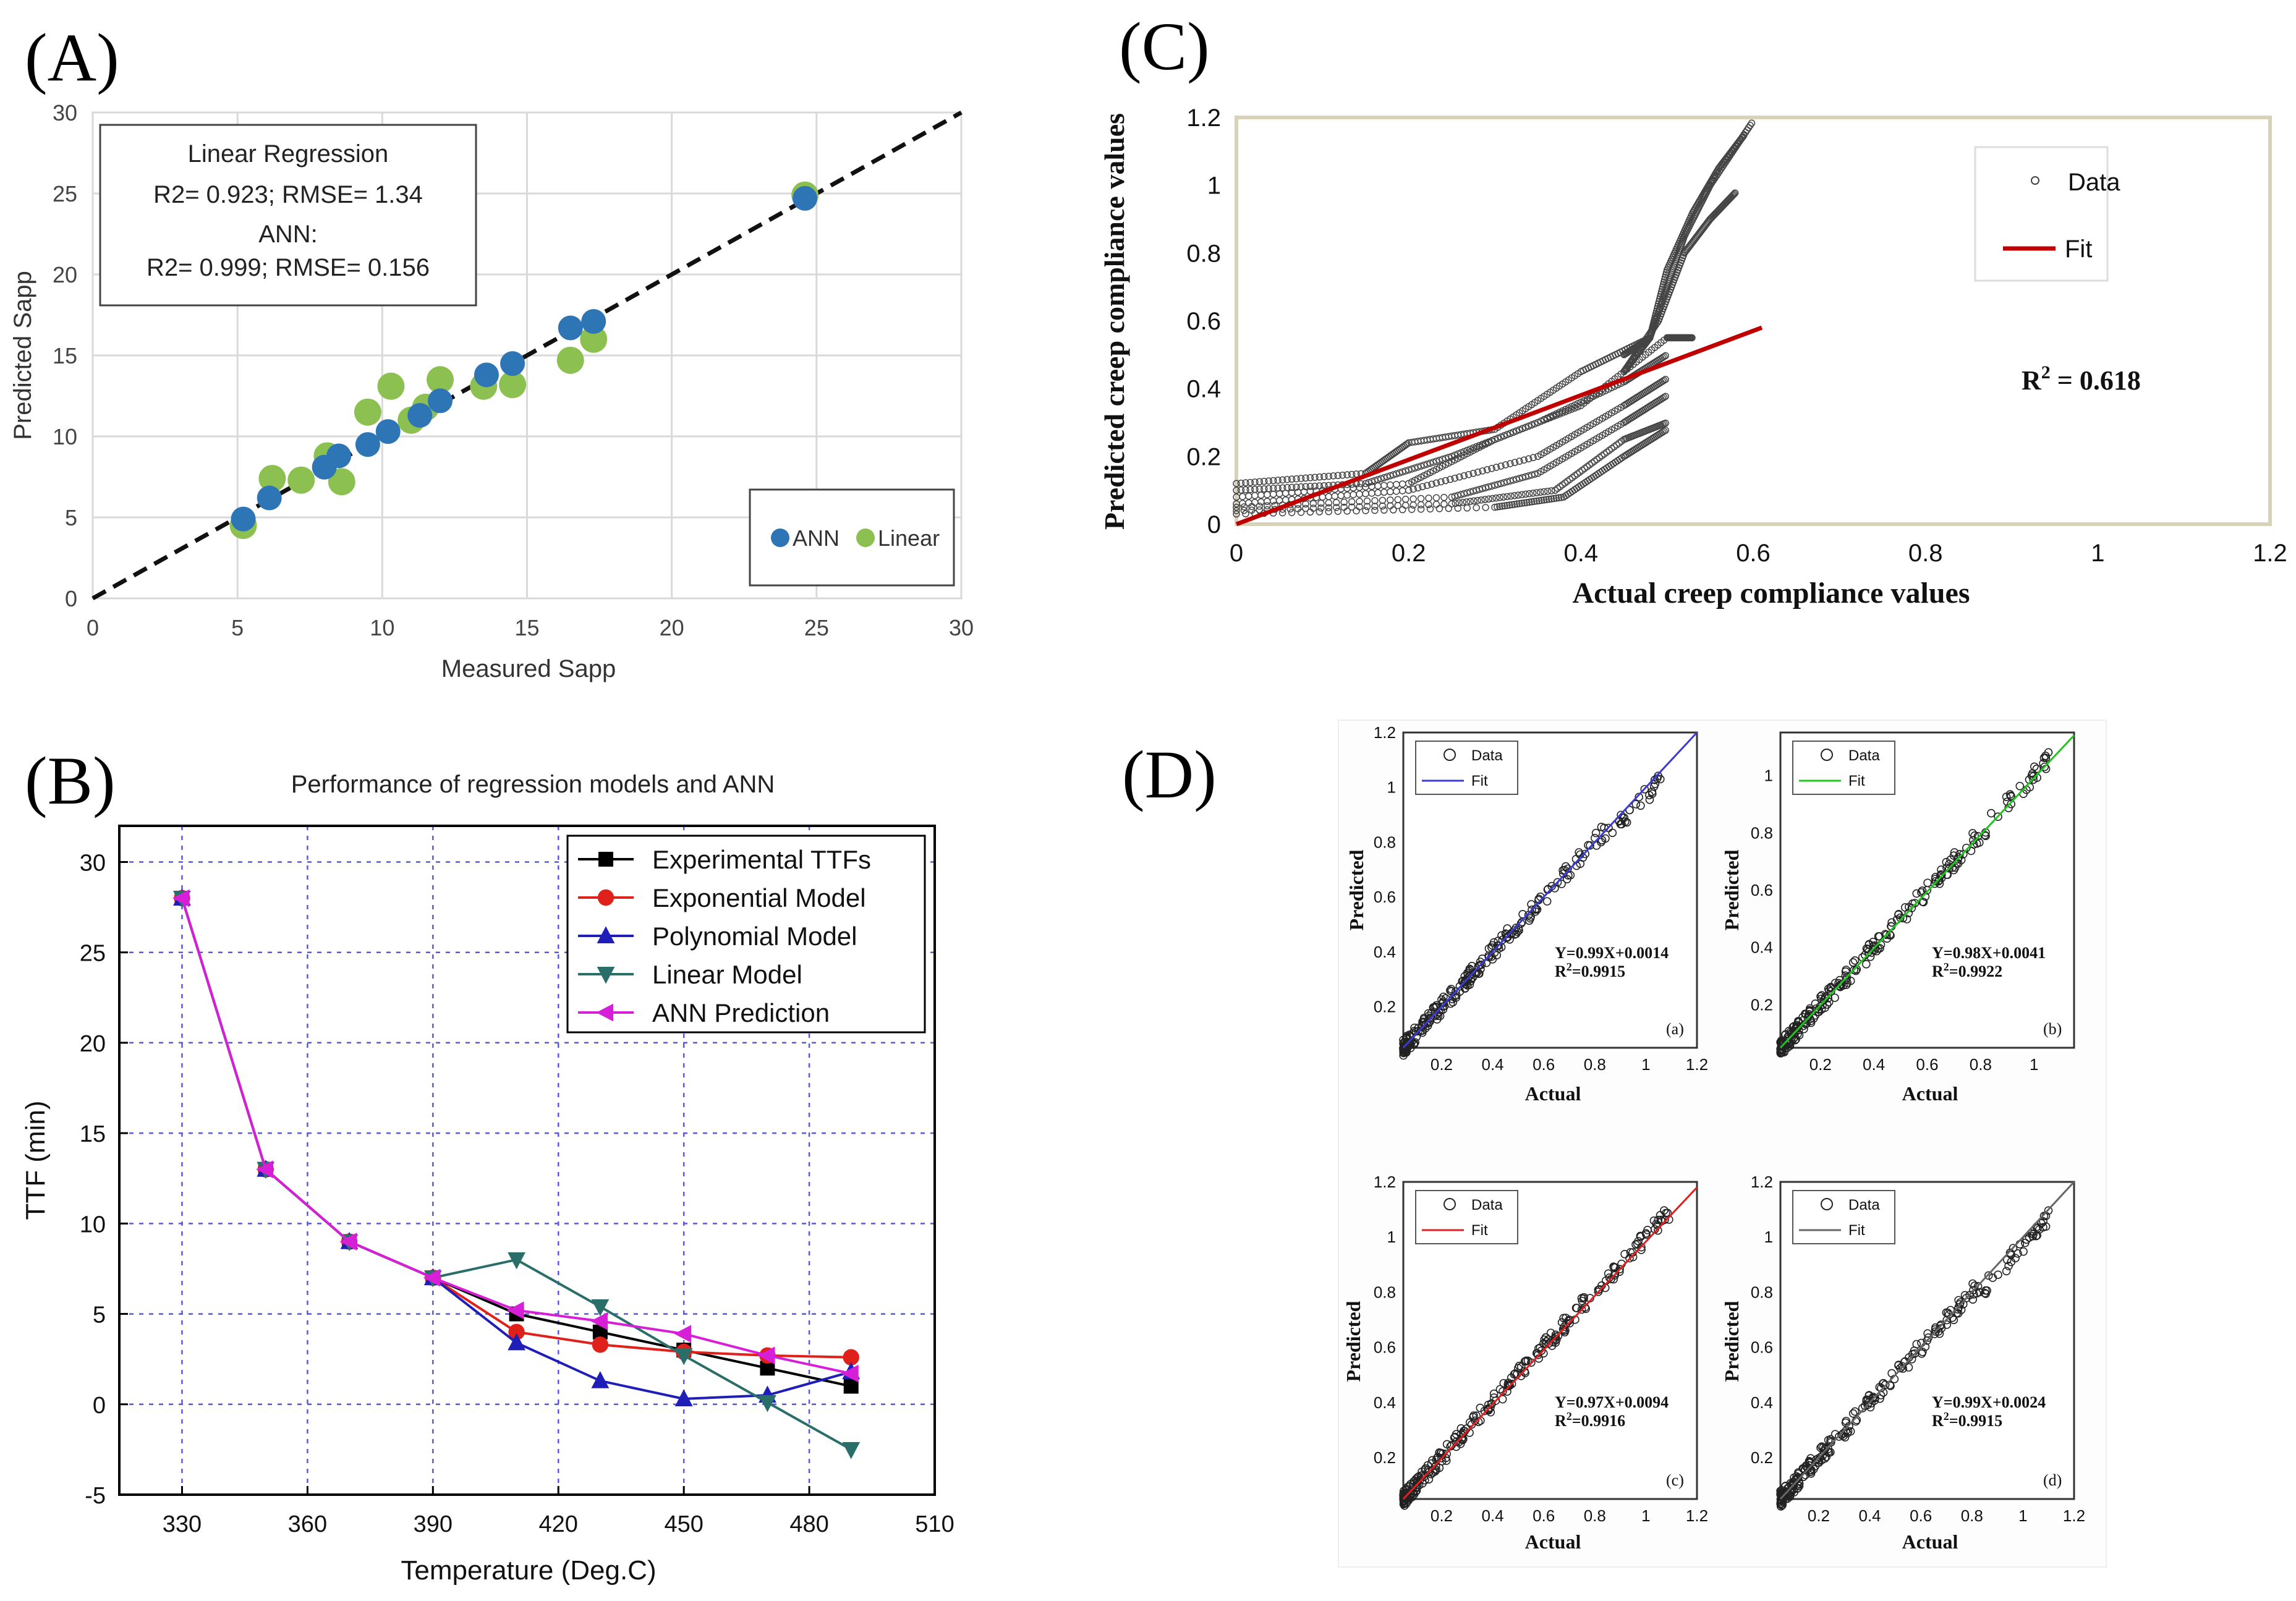 The width and height of the screenshot is (2296, 1601). Describe the element at coordinates (1114, 322) in the screenshot. I see `y-axis-label-c: Predicted creep compliance values` at that location.